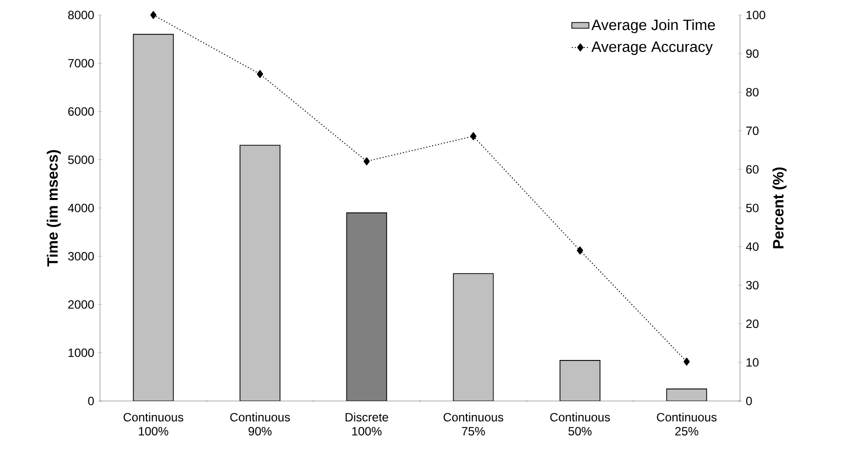 The image size is (844, 468). Describe the element at coordinates (752, 131) in the screenshot. I see `y2-tick-label: 70` at that location.